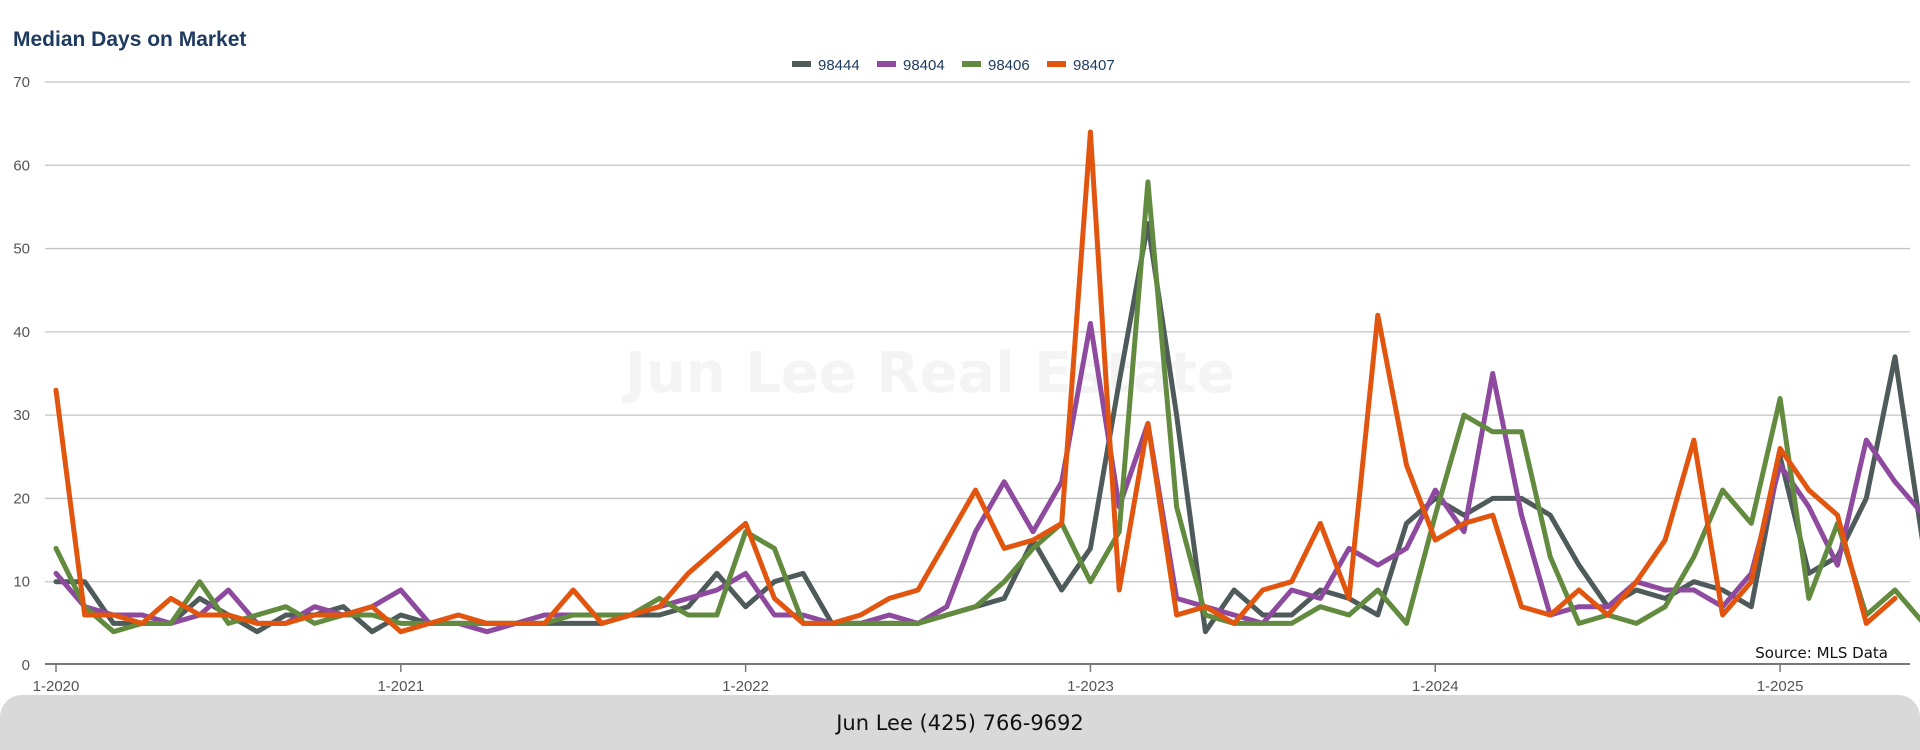 The width and height of the screenshot is (1920, 750). Describe the element at coordinates (21, 249) in the screenshot. I see `y-tick-label: 50` at that location.